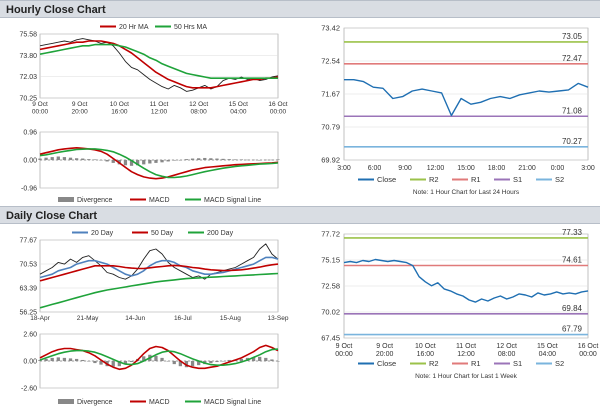  What do you see at coordinates (28, 289) in the screenshot?
I see `y-tick-label: 63.39` at bounding box center [28, 289].